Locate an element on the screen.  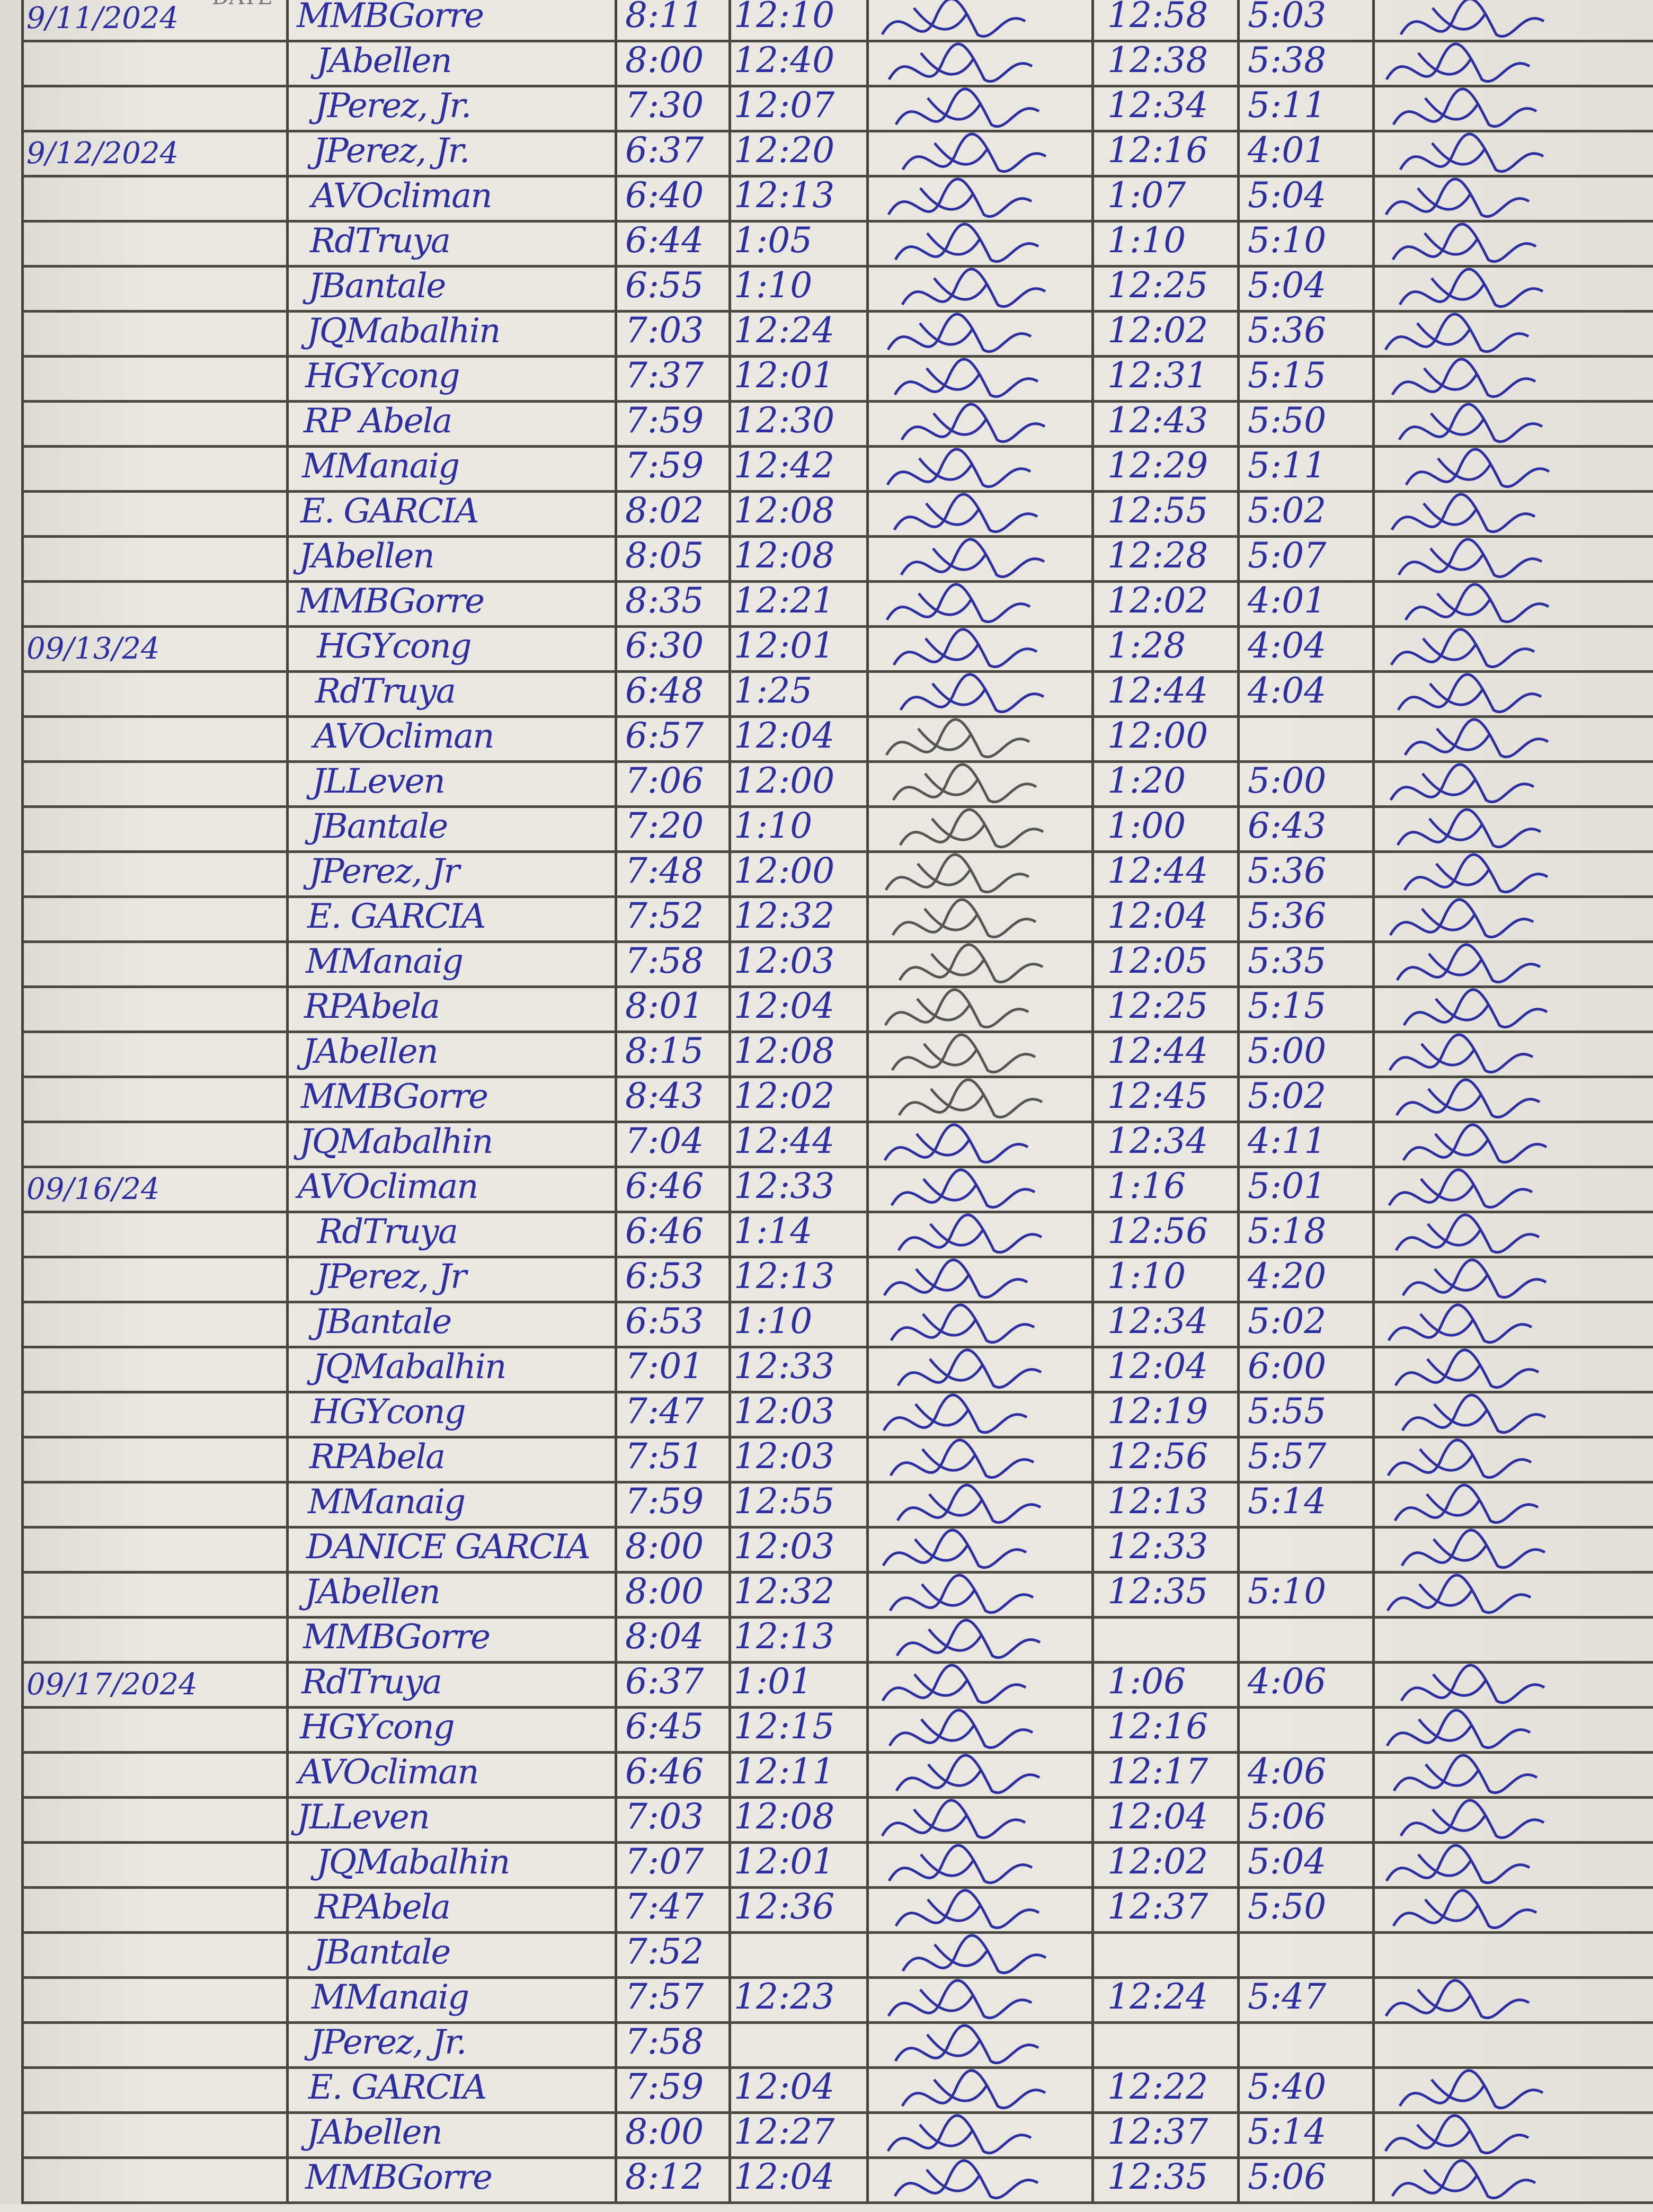
pm-in-cell: 12:02 is located at coordinates (1157, 600).